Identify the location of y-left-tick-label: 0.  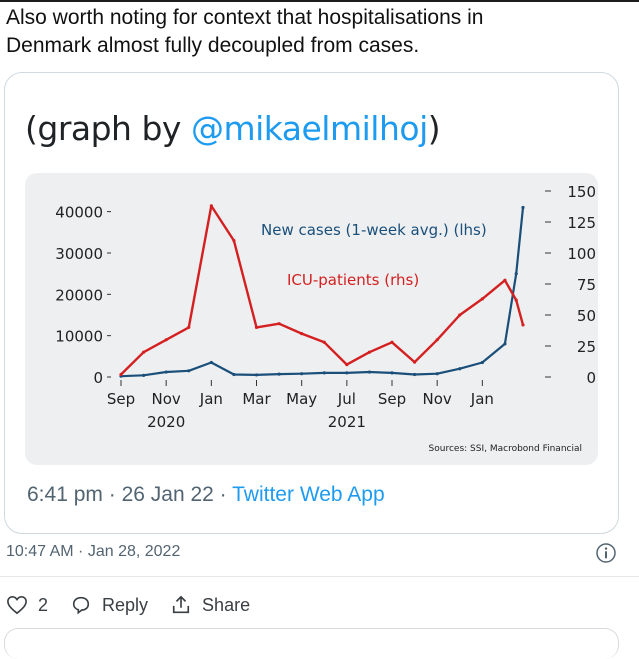
(98, 378).